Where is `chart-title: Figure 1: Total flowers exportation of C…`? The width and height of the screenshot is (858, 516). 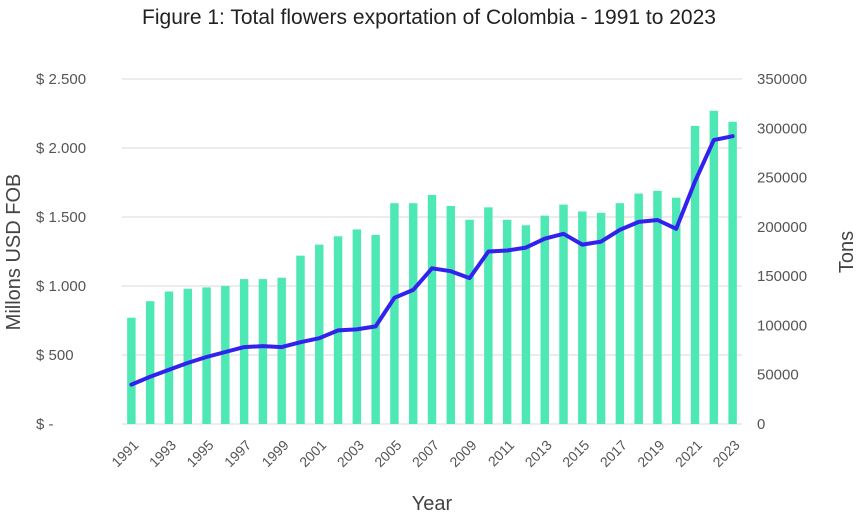 chart-title: Figure 1: Total flowers exportation of C… is located at coordinates (429, 17).